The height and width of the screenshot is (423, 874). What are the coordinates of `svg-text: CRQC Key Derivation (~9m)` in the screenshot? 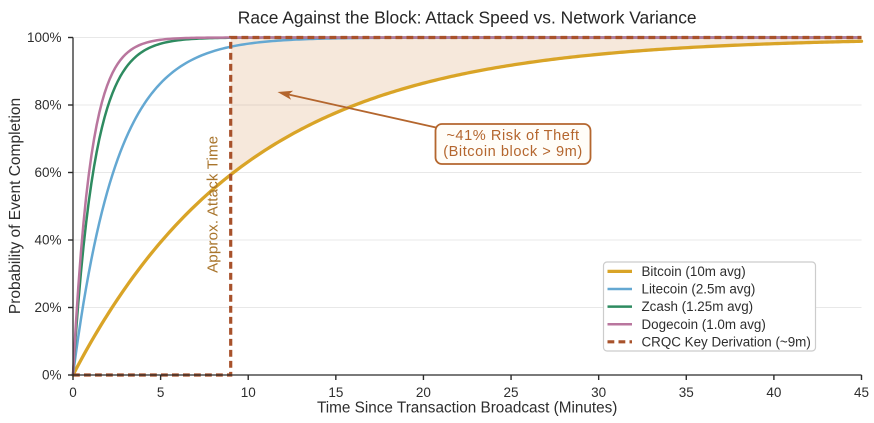 It's located at (726, 341).